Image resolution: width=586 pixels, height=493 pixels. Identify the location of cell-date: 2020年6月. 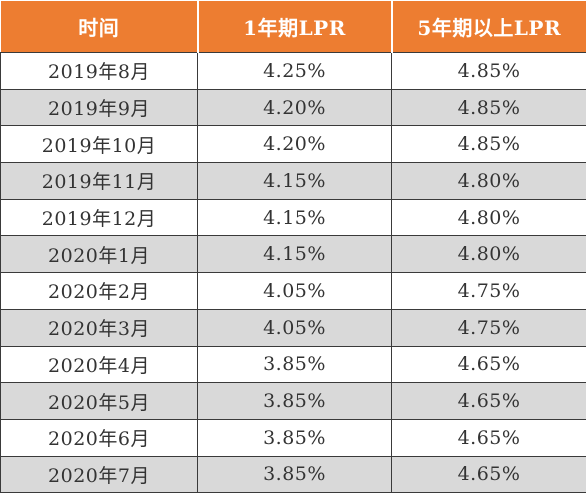
(99, 437).